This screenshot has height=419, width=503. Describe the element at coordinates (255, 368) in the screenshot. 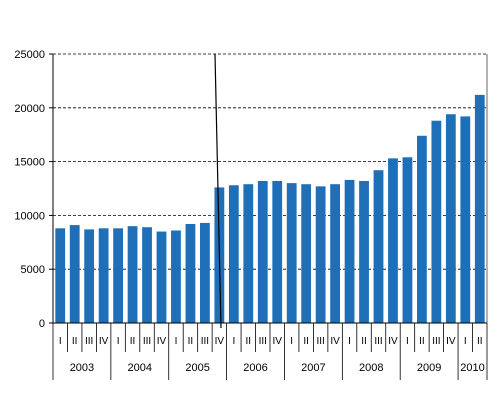

I see `year-label: 2006` at that location.